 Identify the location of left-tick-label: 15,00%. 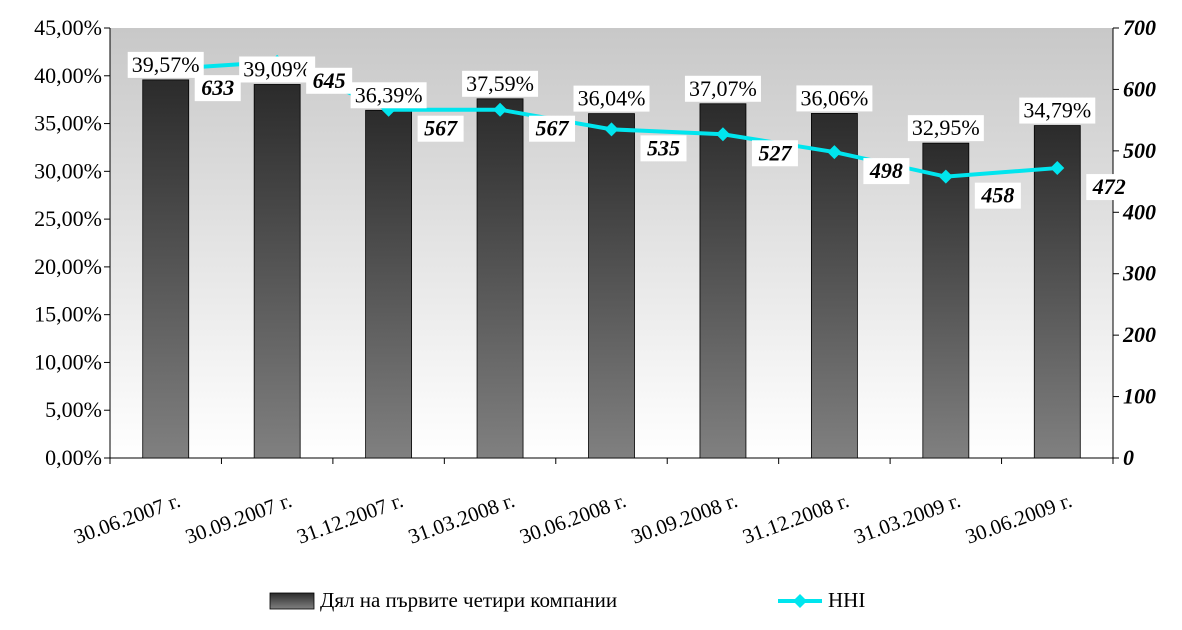
(68, 314).